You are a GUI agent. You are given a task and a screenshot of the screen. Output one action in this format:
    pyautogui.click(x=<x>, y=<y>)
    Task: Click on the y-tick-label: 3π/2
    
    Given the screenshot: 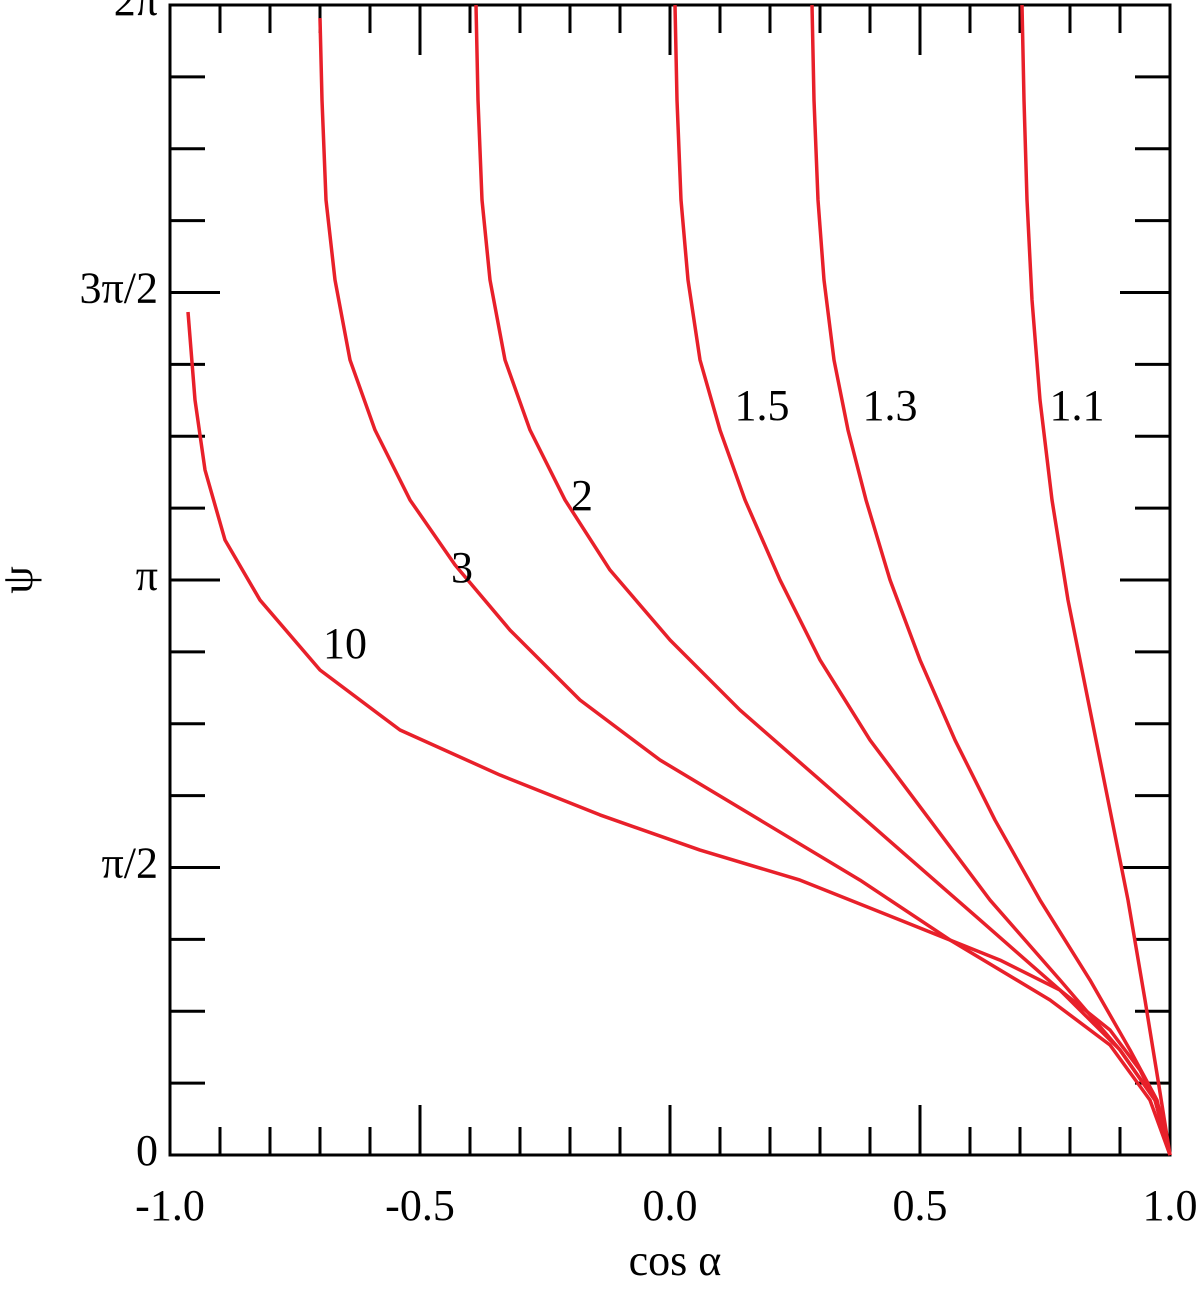 What is the action you would take?
    pyautogui.click(x=119, y=288)
    